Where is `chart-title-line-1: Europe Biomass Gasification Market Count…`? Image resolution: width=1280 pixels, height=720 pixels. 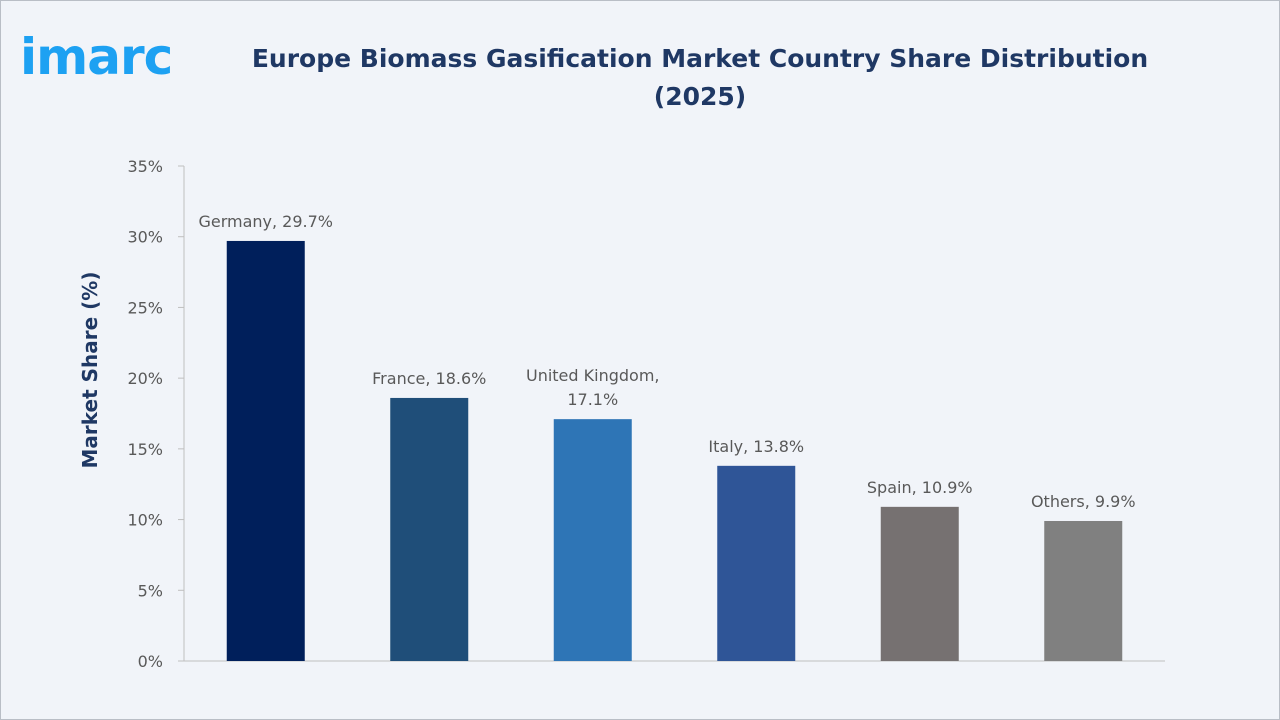 chart-title-line-1: Europe Biomass Gasification Market Count… is located at coordinates (700, 58).